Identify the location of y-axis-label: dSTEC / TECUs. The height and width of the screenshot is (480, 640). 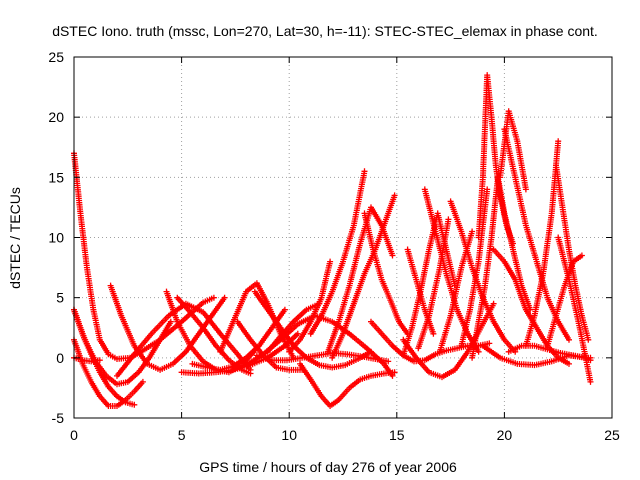
(15, 238).